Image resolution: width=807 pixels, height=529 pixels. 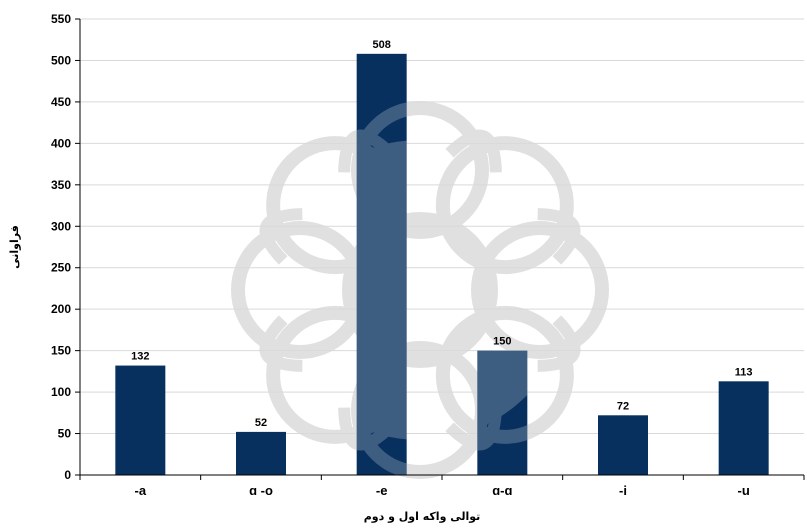 What do you see at coordinates (140, 357) in the screenshot?
I see `data-label: 132` at bounding box center [140, 357].